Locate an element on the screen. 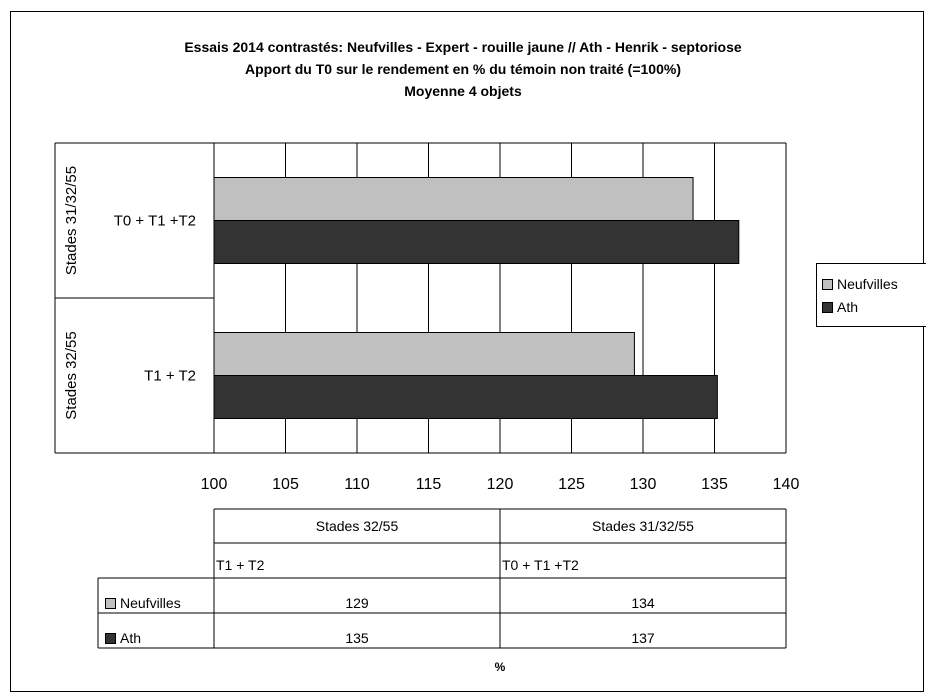 The width and height of the screenshot is (926, 694). legend-item-neufvilles: Neufvilles is located at coordinates (860, 284).